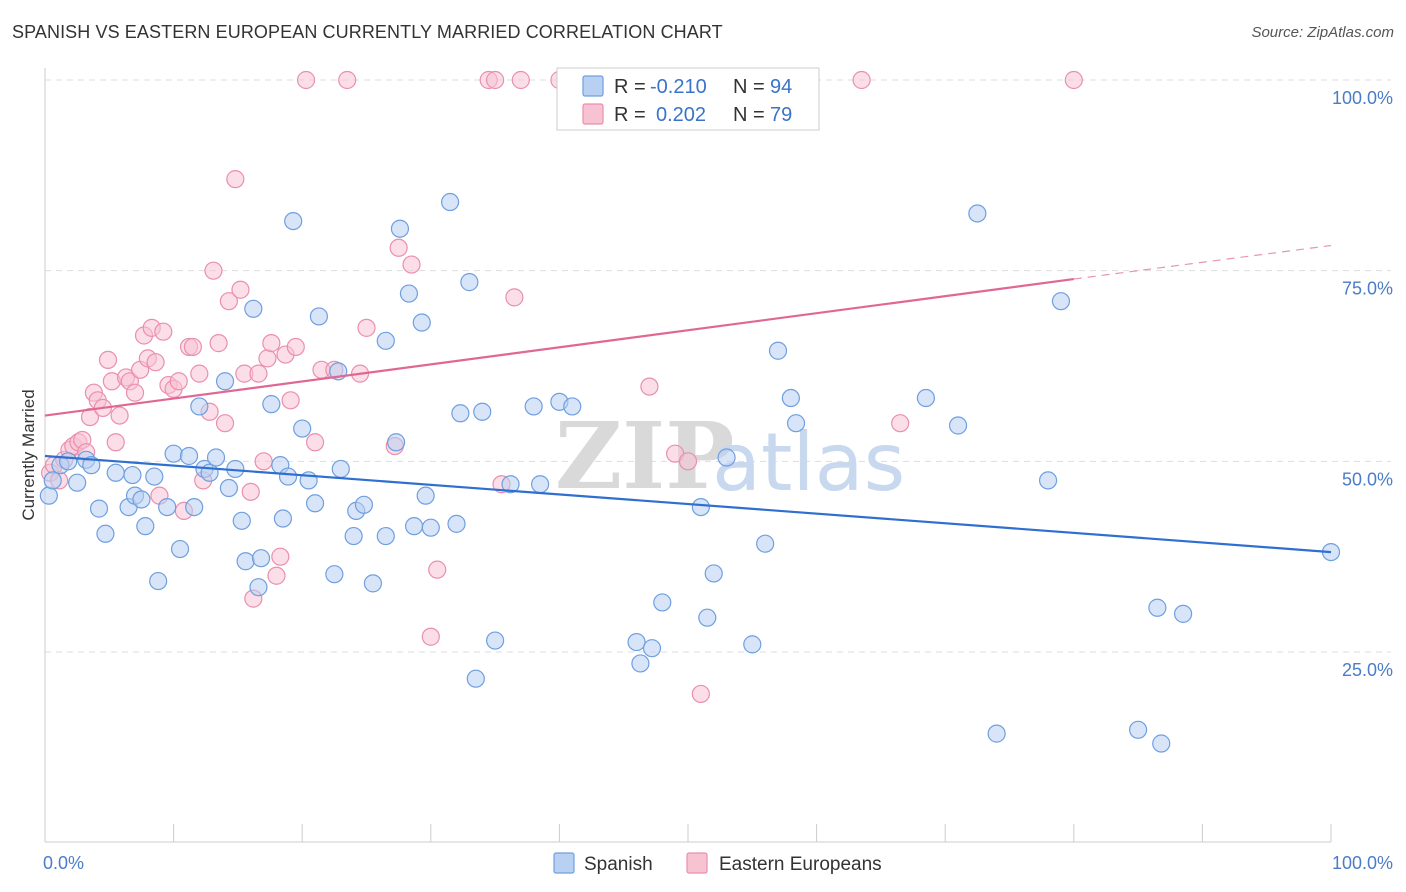 This screenshot has width=1406, height=892. I want to click on x-tick-label-min: 0.0%, so click(63, 863).